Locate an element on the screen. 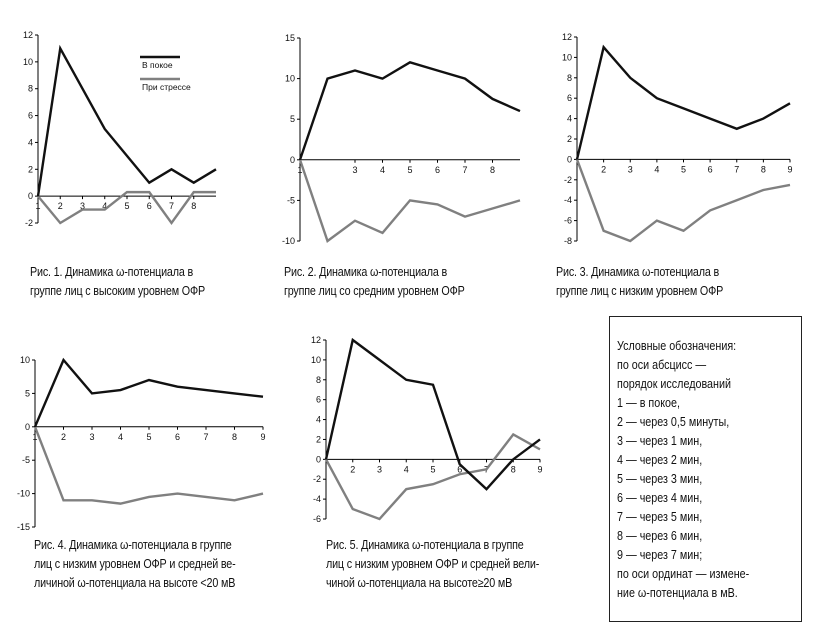 This screenshot has width=813, height=639. y-tick-label: -15 is located at coordinates (23, 527).